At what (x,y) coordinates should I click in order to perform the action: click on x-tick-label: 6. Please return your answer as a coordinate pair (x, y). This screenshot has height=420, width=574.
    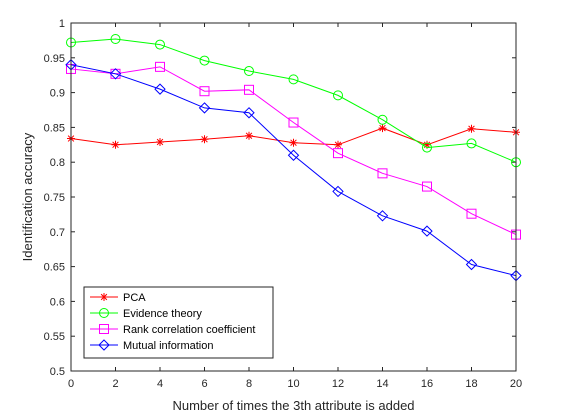
    Looking at the image, I should click on (204, 384).